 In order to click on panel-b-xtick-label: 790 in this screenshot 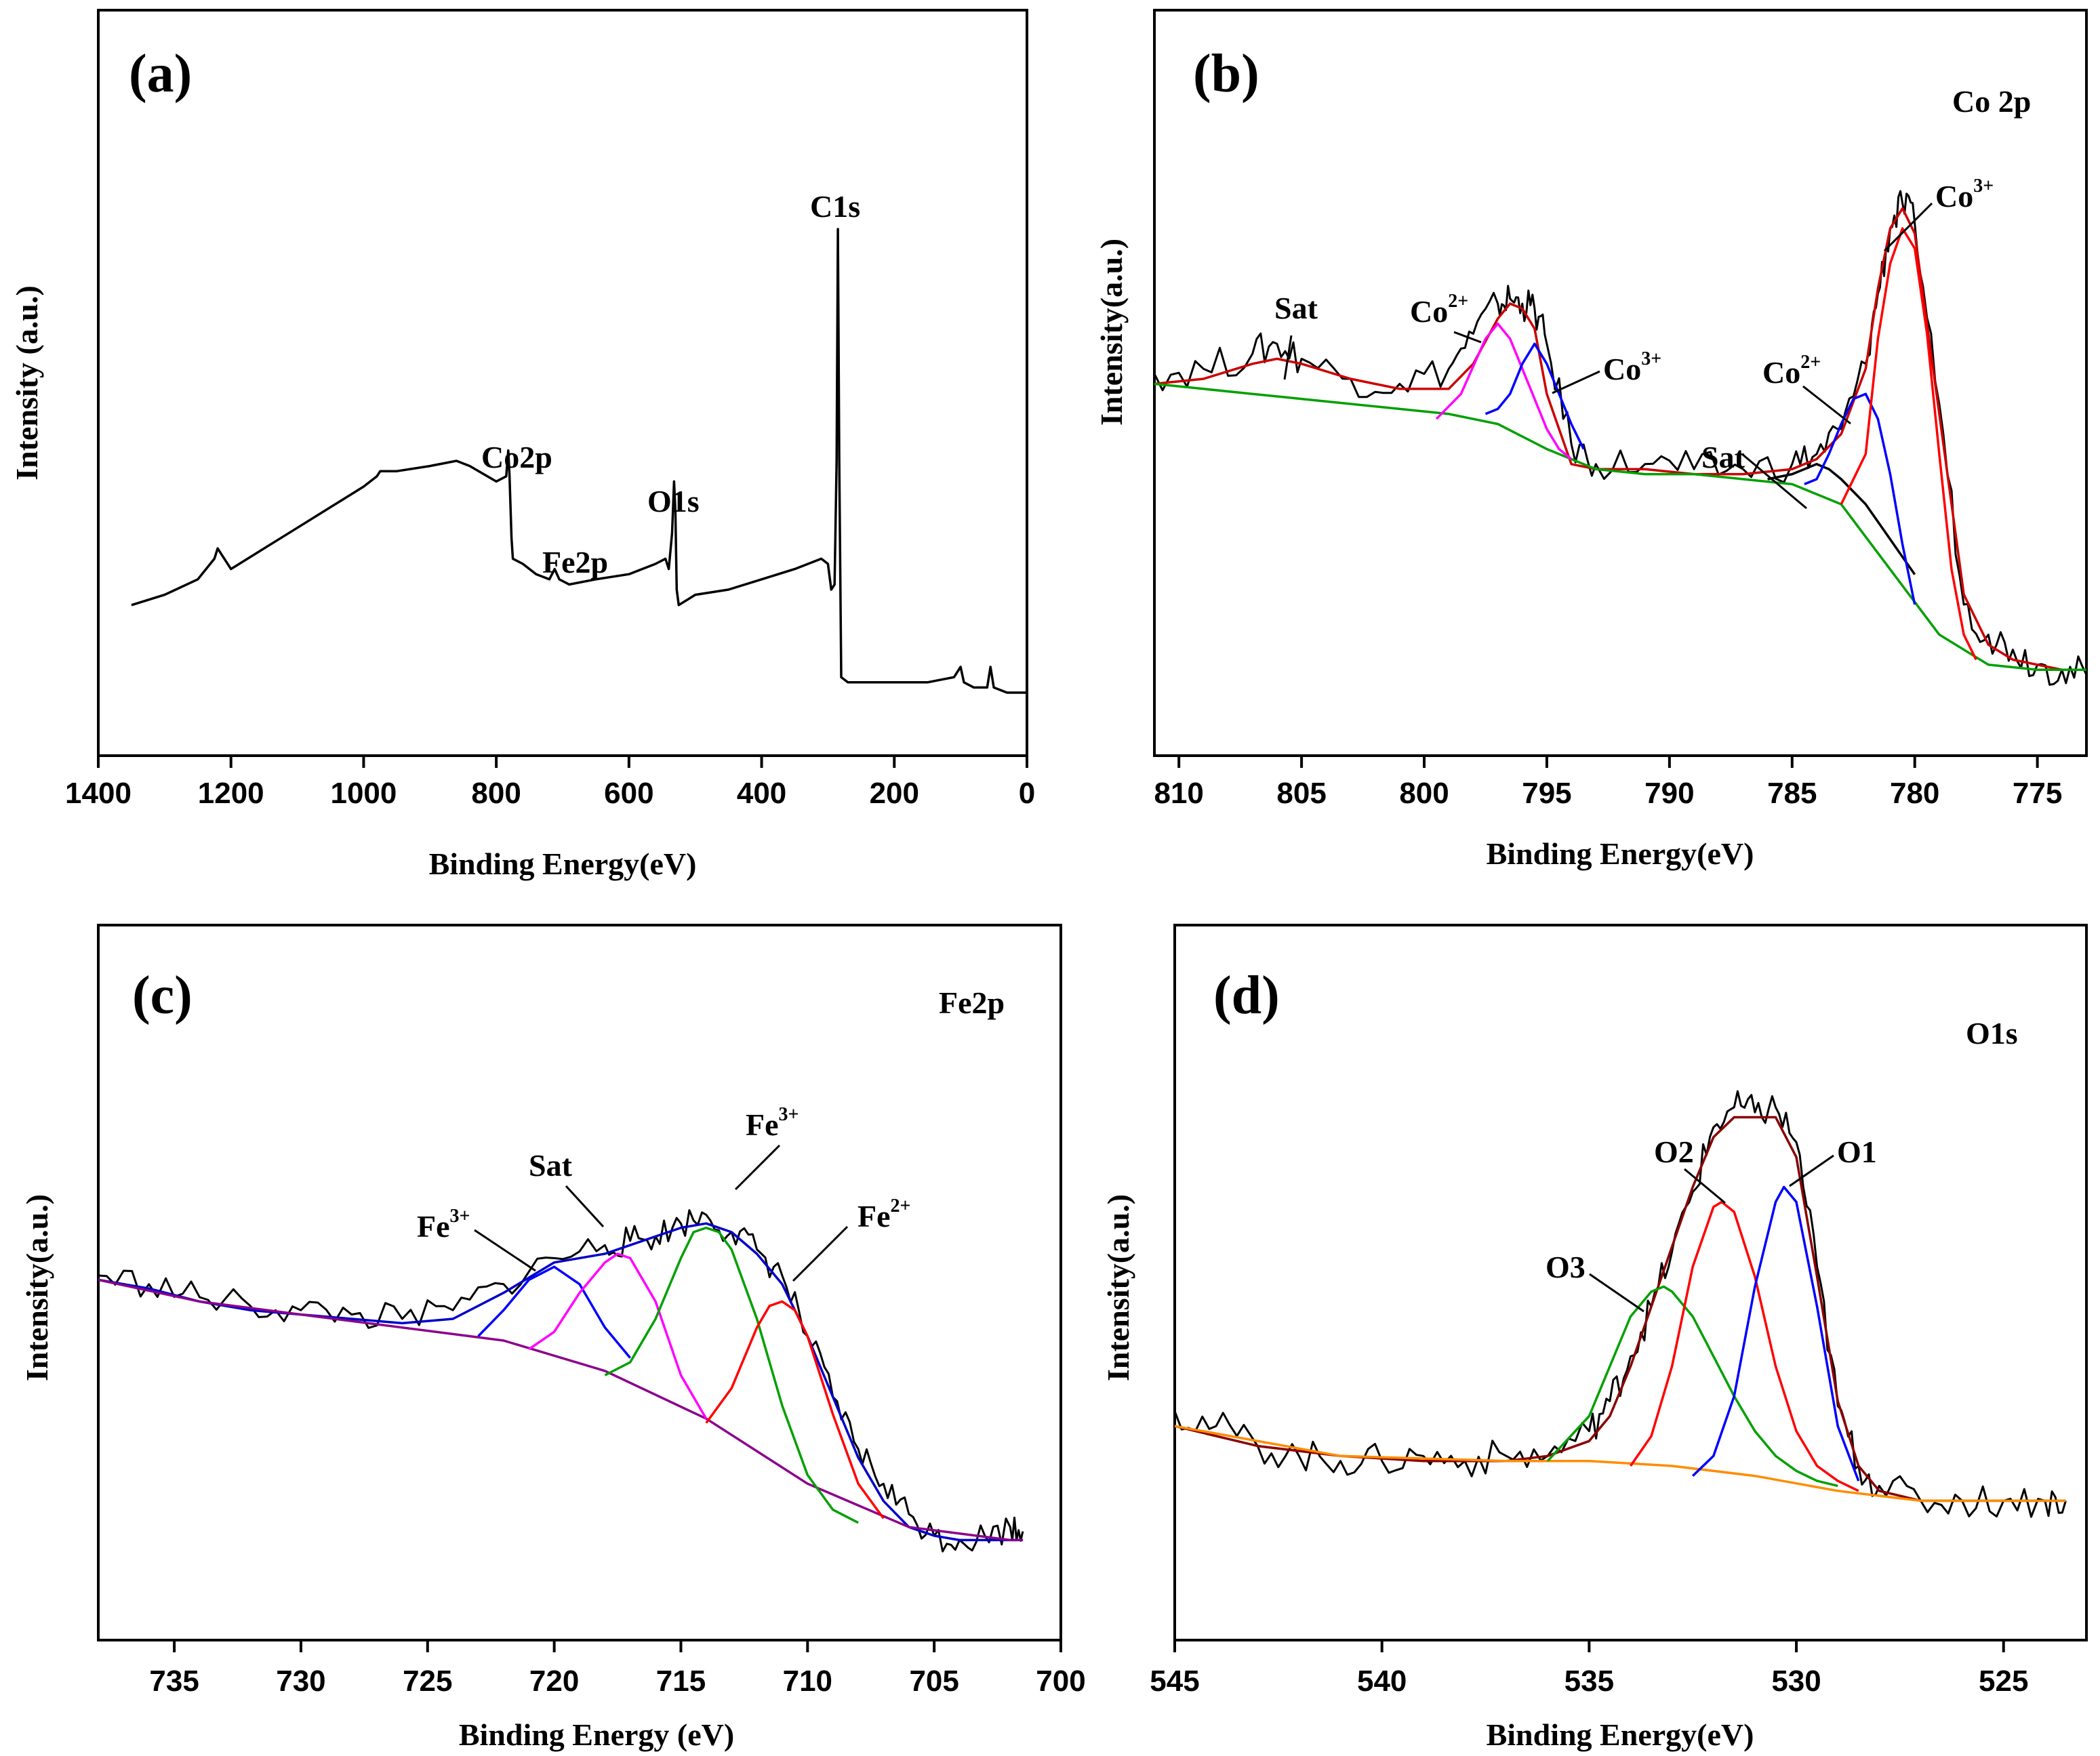, I will do `click(1669, 794)`.